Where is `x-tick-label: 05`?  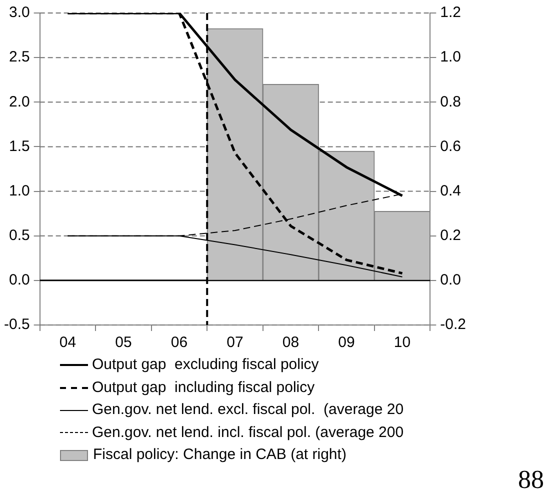
x-tick-label: 05 is located at coordinates (123, 343).